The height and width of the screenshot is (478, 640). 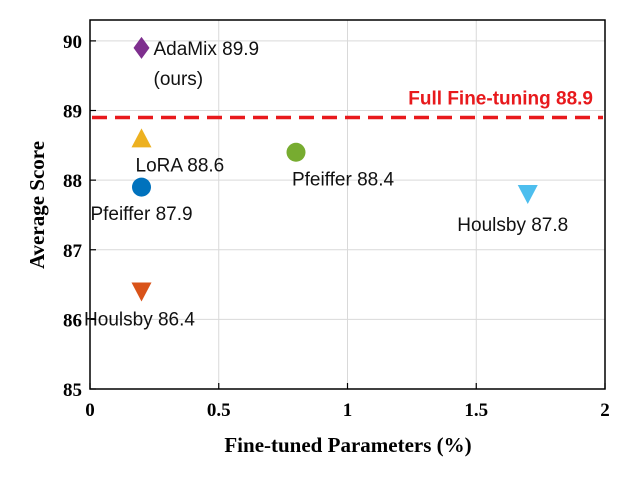 I want to click on point-label: AdaMix 89.9, so click(x=207, y=49).